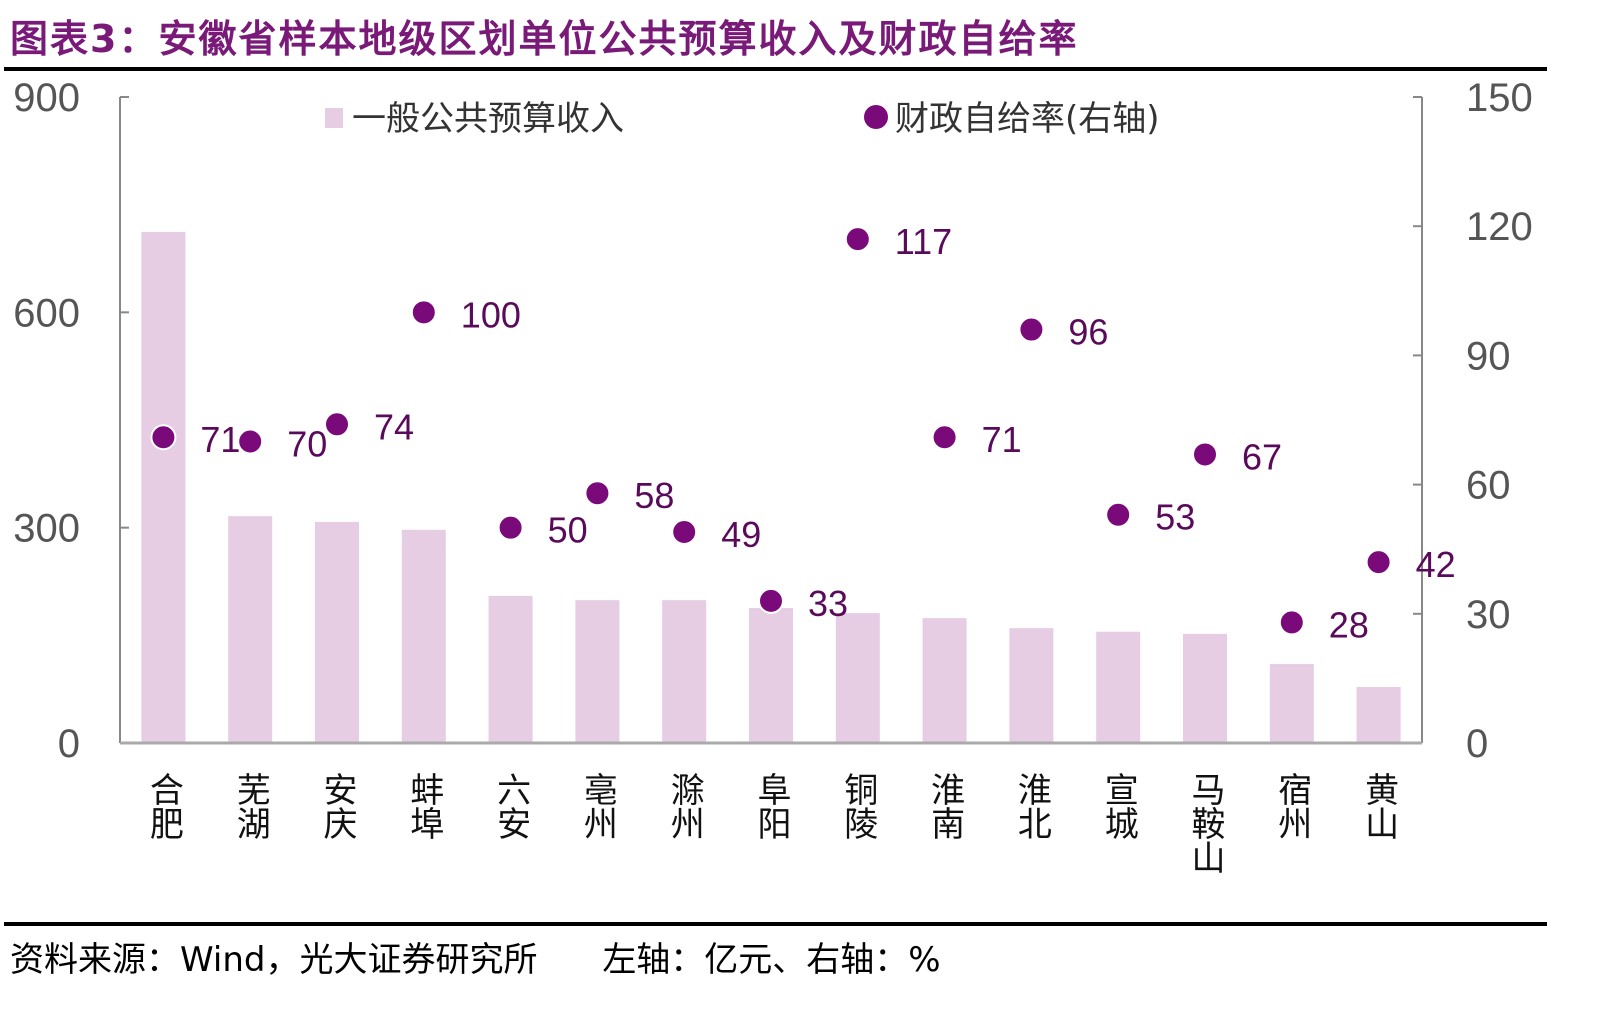 This screenshot has height=1032, width=1604. Describe the element at coordinates (857, 239) in the screenshot. I see `dot-铜陵` at that location.